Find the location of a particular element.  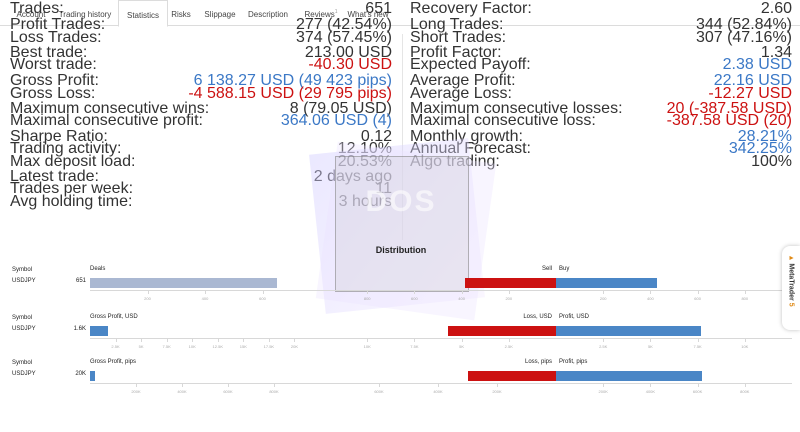

stat-label: Worst trade: is located at coordinates (53, 64).